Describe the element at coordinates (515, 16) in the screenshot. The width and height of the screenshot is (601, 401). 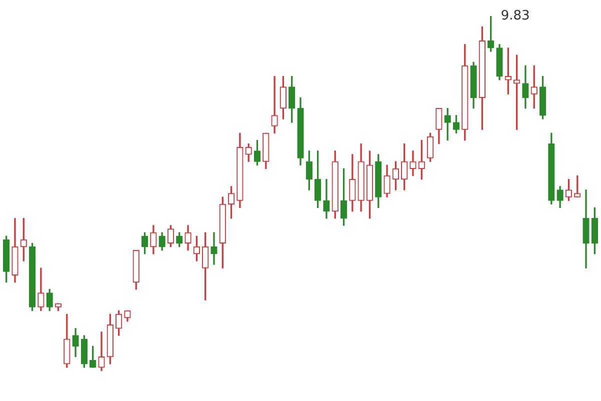
I see `annotation: 9.83` at that location.